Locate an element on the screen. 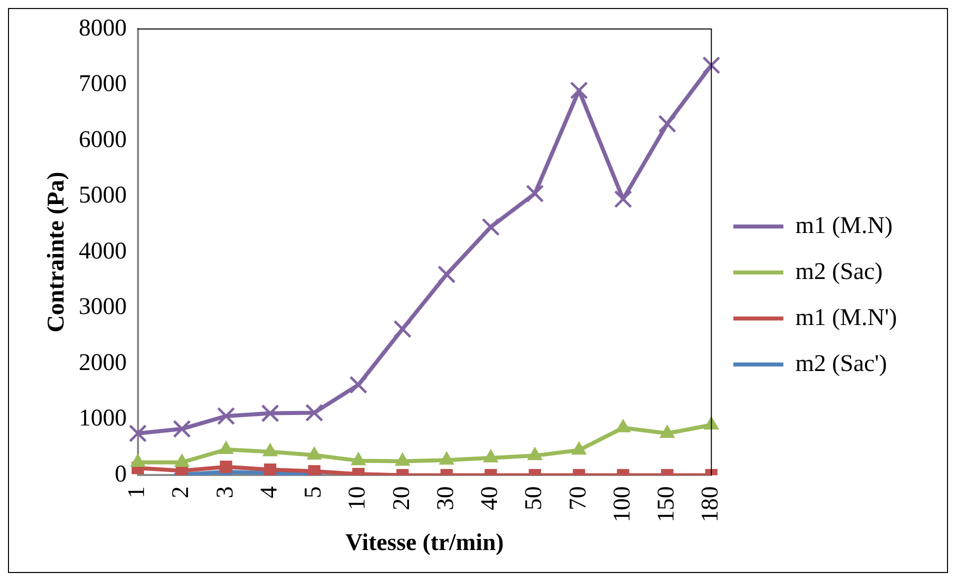 The height and width of the screenshot is (581, 956). y-tick-label: 0 is located at coordinates (120, 474).